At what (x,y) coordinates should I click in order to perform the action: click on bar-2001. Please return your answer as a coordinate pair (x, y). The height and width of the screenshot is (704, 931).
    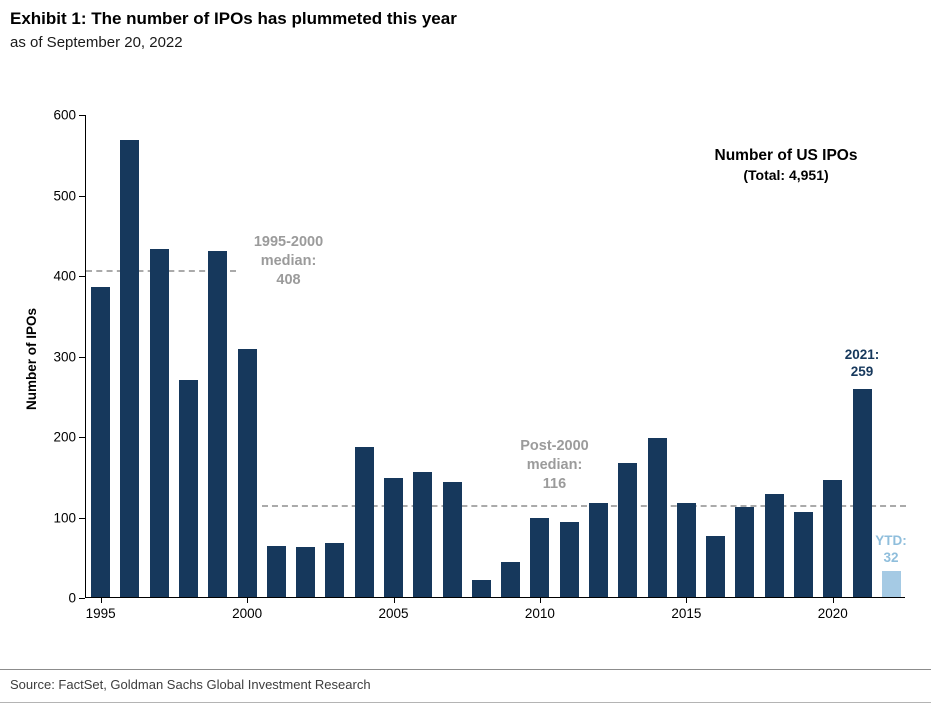
    Looking at the image, I should click on (276, 571).